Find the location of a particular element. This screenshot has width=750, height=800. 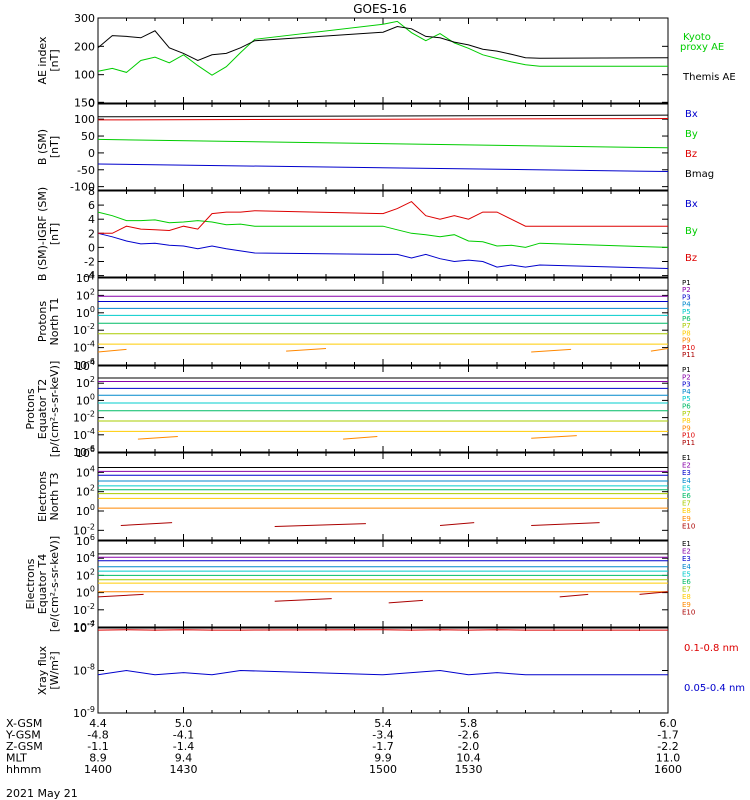

legend-entry: P5 is located at coordinates (686, 399).